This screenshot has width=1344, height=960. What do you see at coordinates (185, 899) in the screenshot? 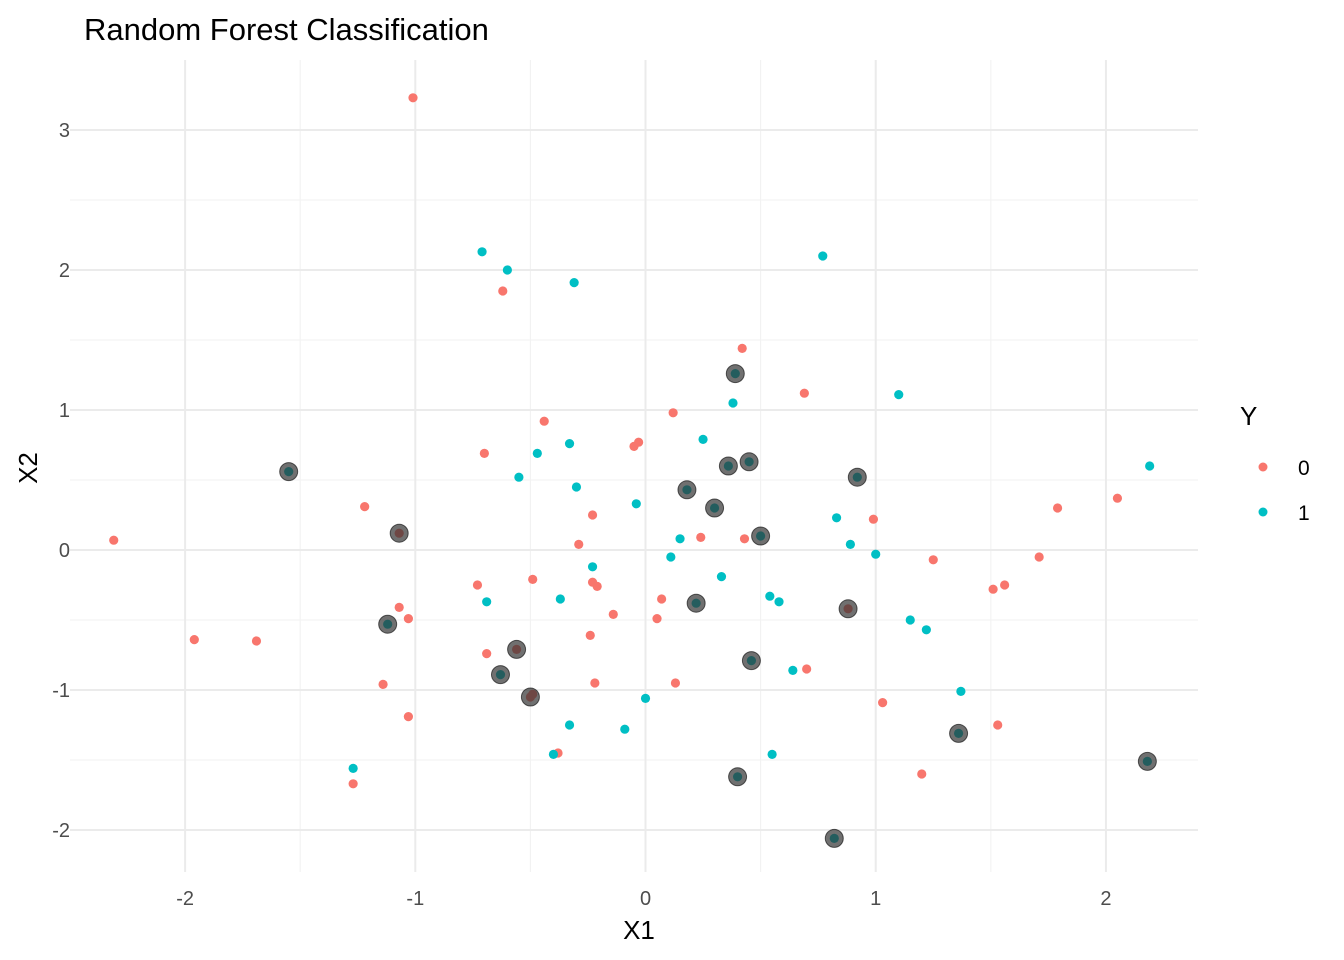
I see `x-tick-label: -2` at bounding box center [185, 899].